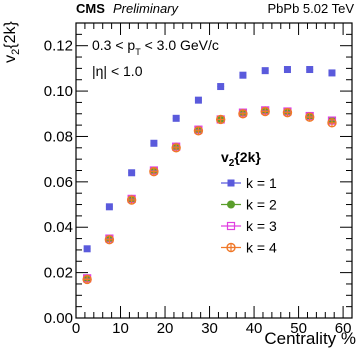 This screenshot has width=359, height=349. I want to click on x-tick-label: 0, so click(76, 328).